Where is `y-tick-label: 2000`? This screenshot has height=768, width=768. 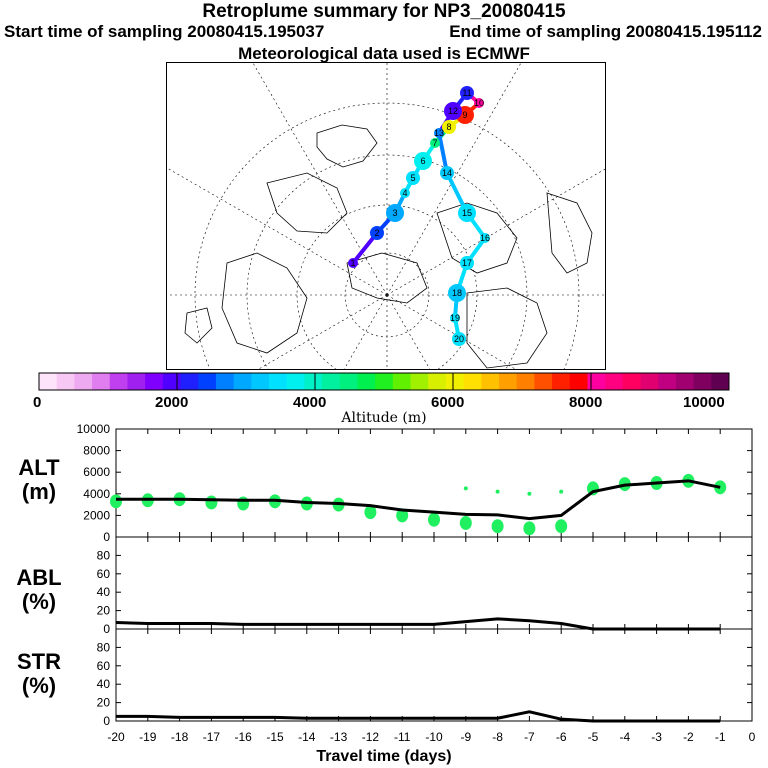 y-tick-label: 2000 is located at coordinates (96, 515).